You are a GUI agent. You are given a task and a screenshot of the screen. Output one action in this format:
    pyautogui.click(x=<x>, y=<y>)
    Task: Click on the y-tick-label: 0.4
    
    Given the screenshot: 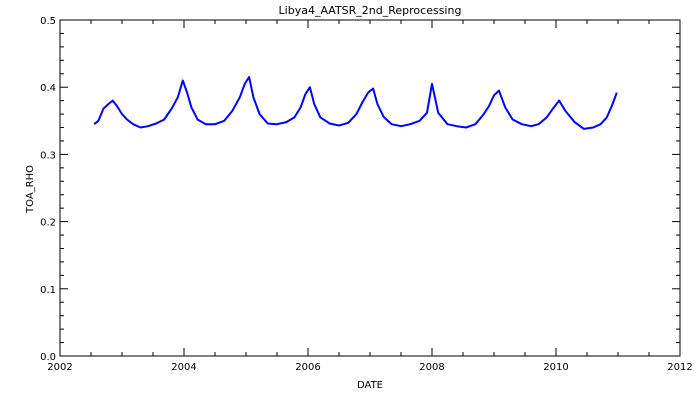 What is the action you would take?
    pyautogui.click(x=48, y=88)
    